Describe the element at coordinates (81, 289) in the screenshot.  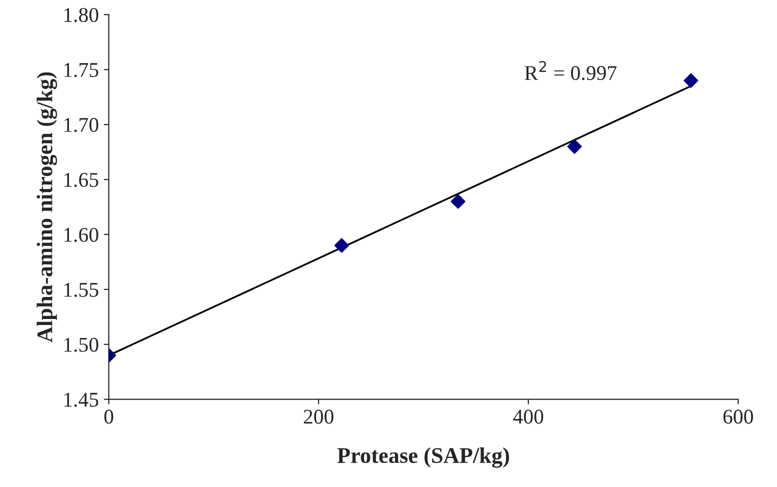
I see `y-tick-label: 1.55` at that location.